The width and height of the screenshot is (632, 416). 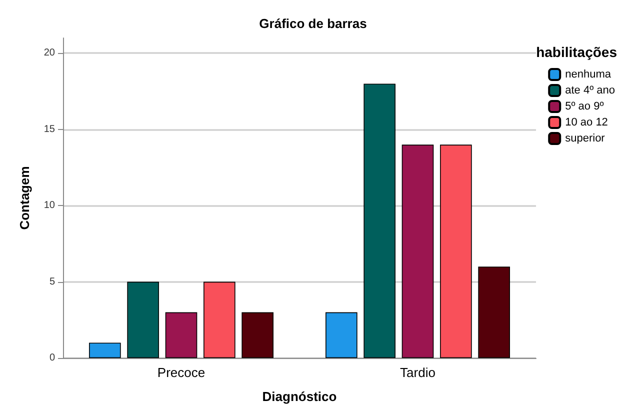 I want to click on legend-title: habilitações, so click(x=577, y=52).